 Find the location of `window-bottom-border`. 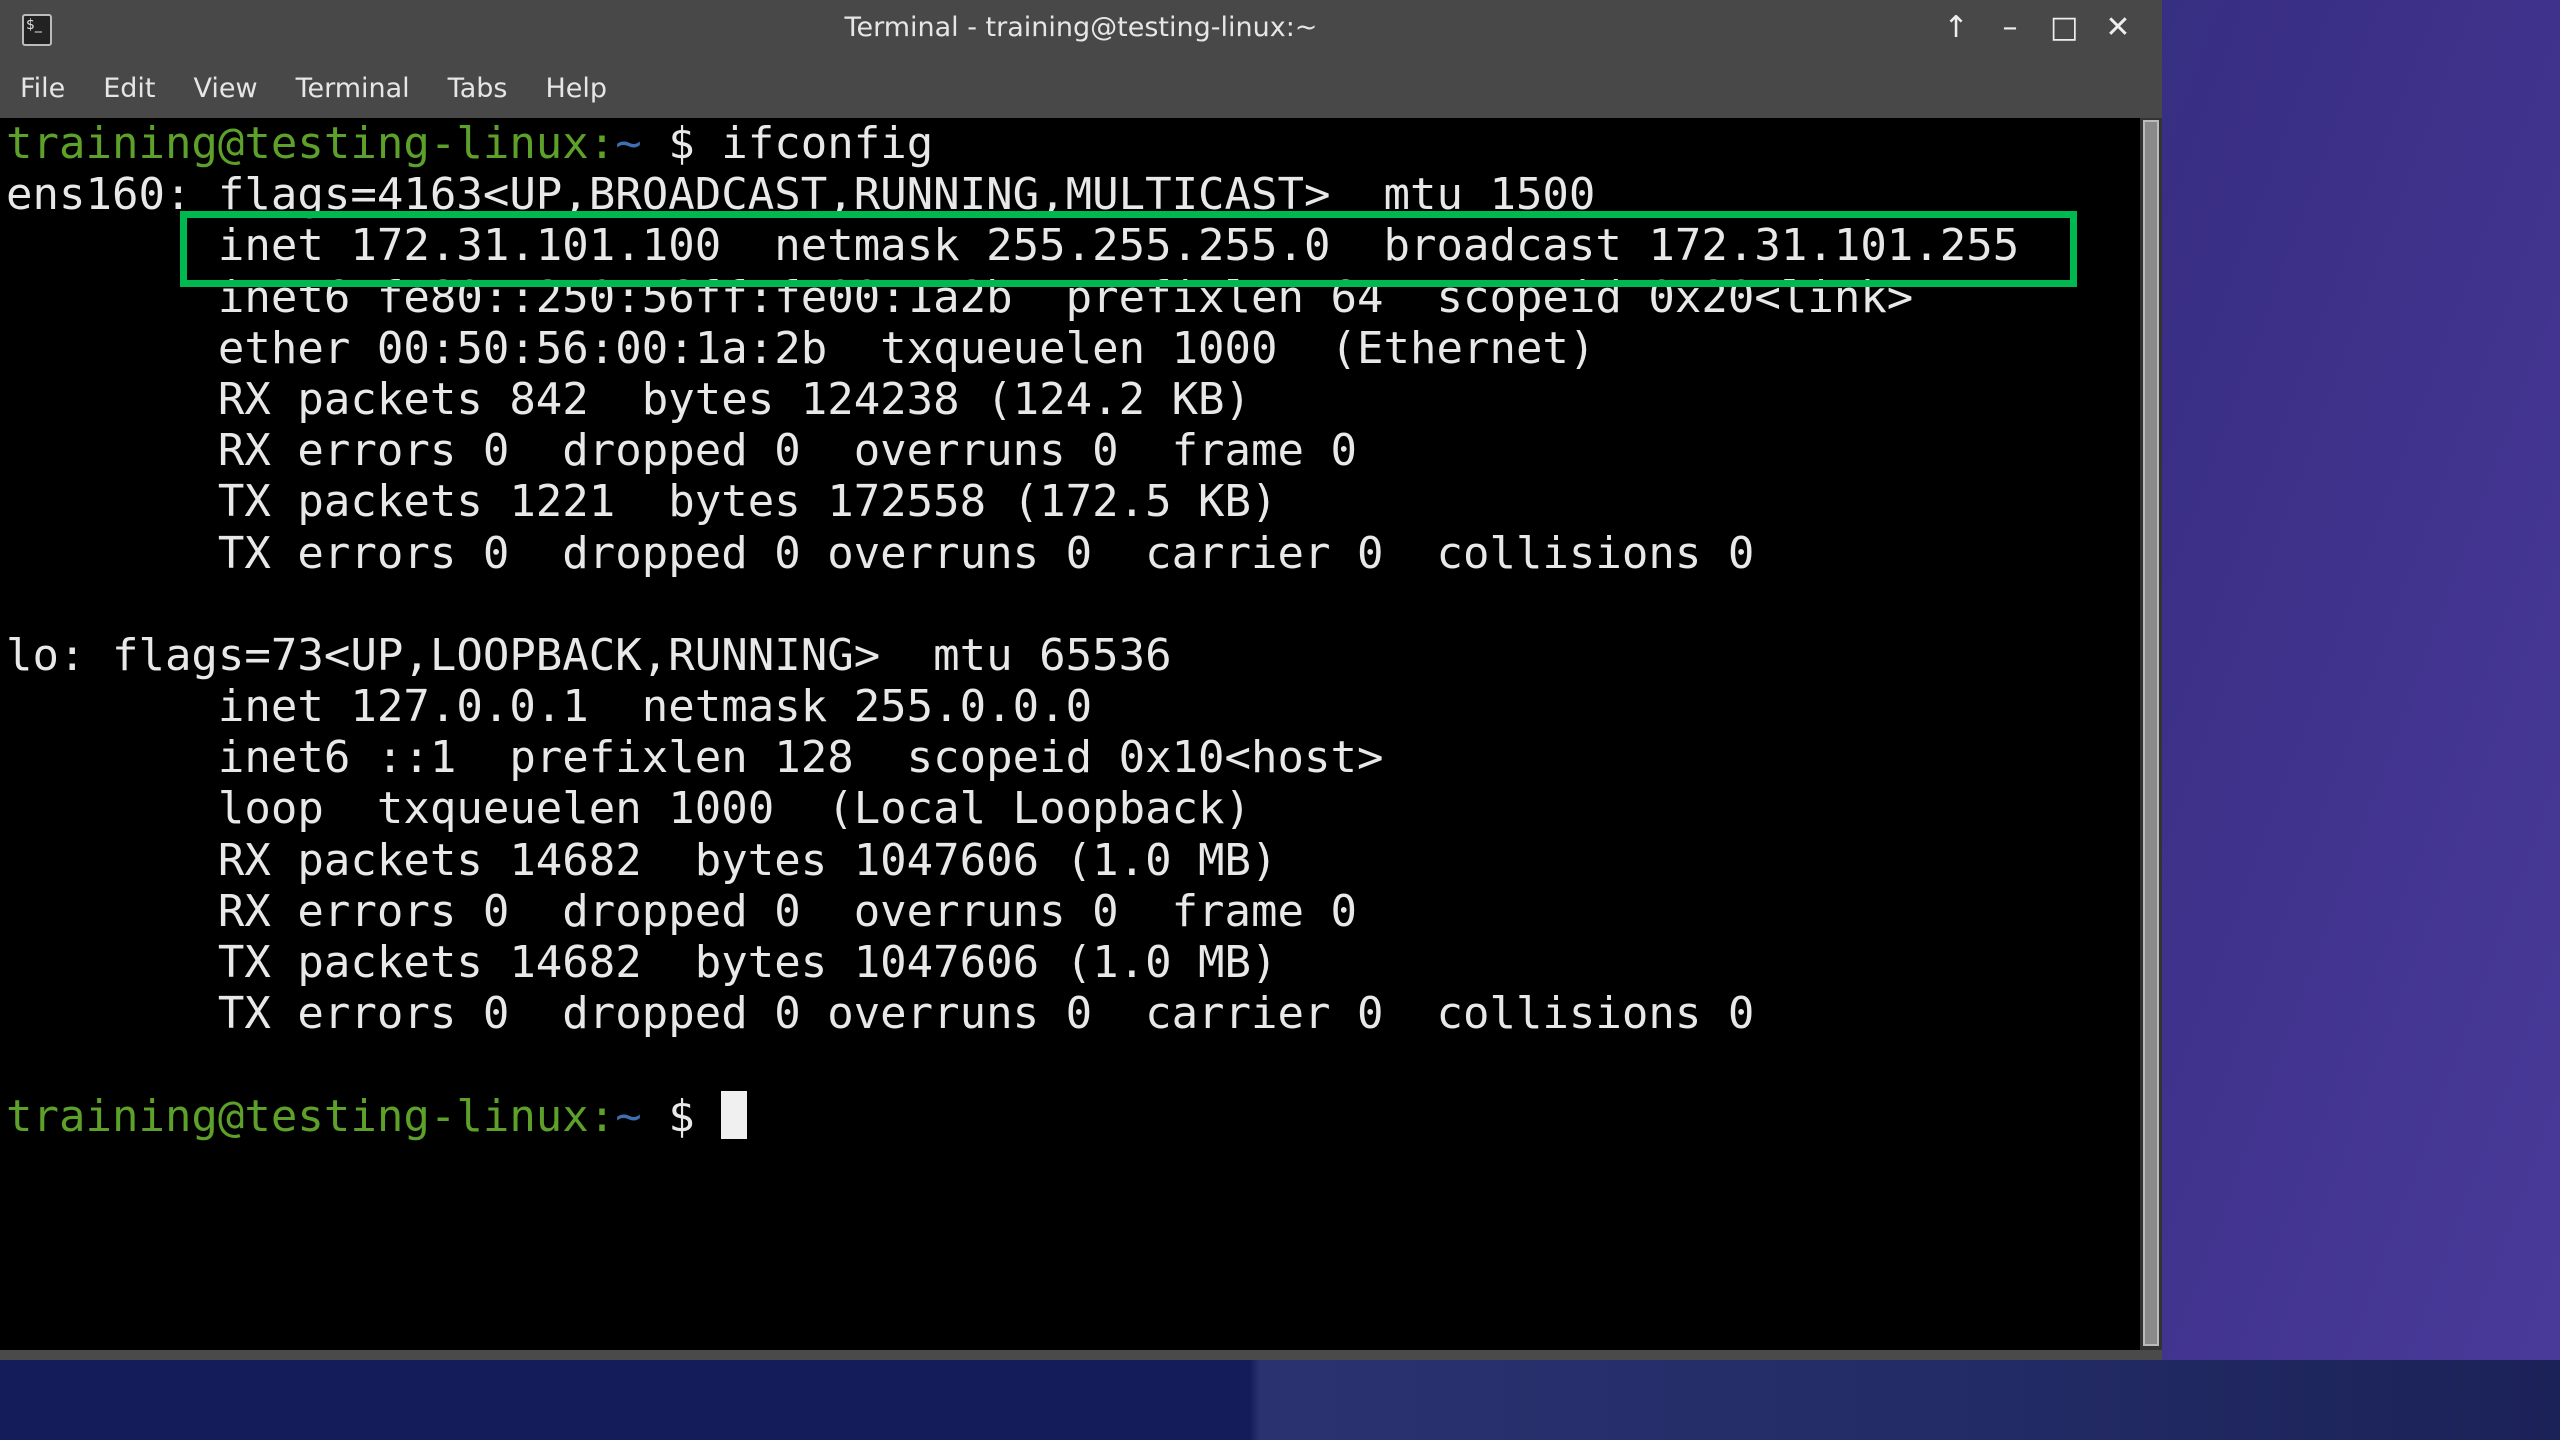

window-bottom-border is located at coordinates (1081, 1355).